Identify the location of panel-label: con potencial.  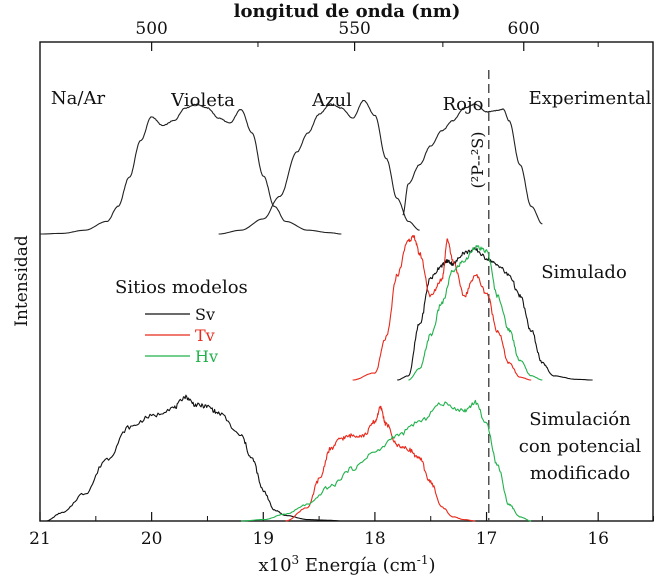
(580, 446).